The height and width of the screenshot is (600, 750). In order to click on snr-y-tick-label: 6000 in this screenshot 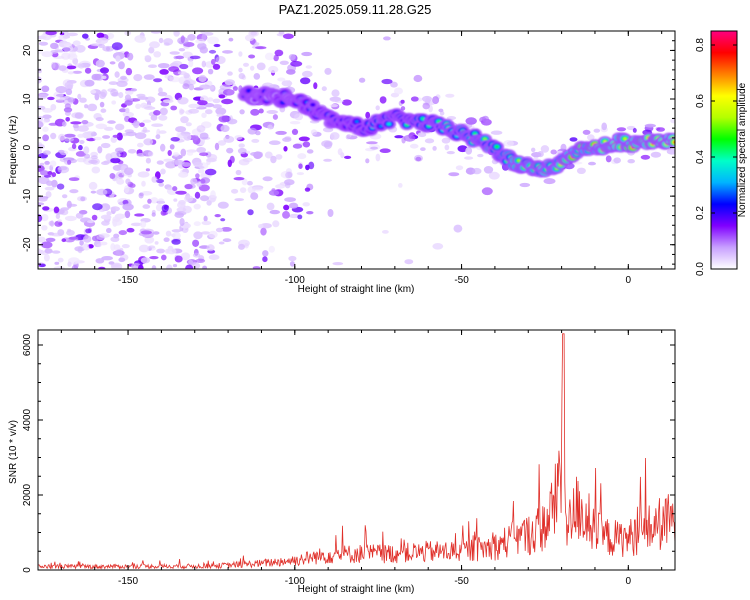, I will do `click(27, 344)`.